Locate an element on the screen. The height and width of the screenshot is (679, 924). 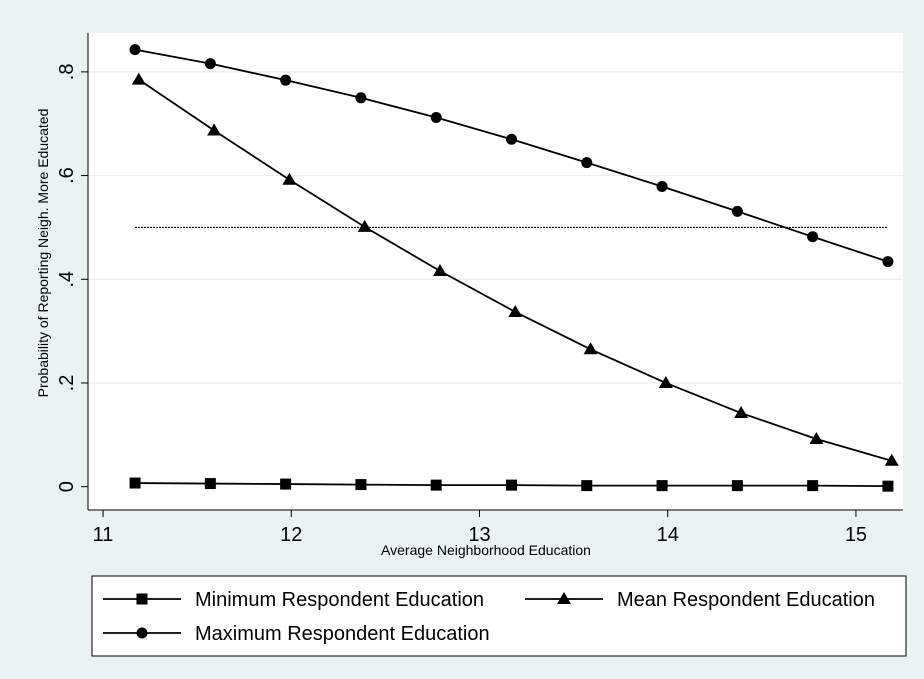
x-tick-label-4: 15 is located at coordinates (856, 535).